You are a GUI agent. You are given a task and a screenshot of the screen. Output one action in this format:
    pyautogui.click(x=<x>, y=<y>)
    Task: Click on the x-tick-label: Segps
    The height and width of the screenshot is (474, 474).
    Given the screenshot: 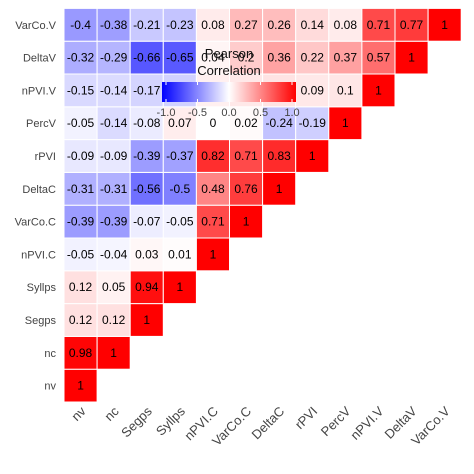 What is the action you would take?
    pyautogui.click(x=136, y=421)
    